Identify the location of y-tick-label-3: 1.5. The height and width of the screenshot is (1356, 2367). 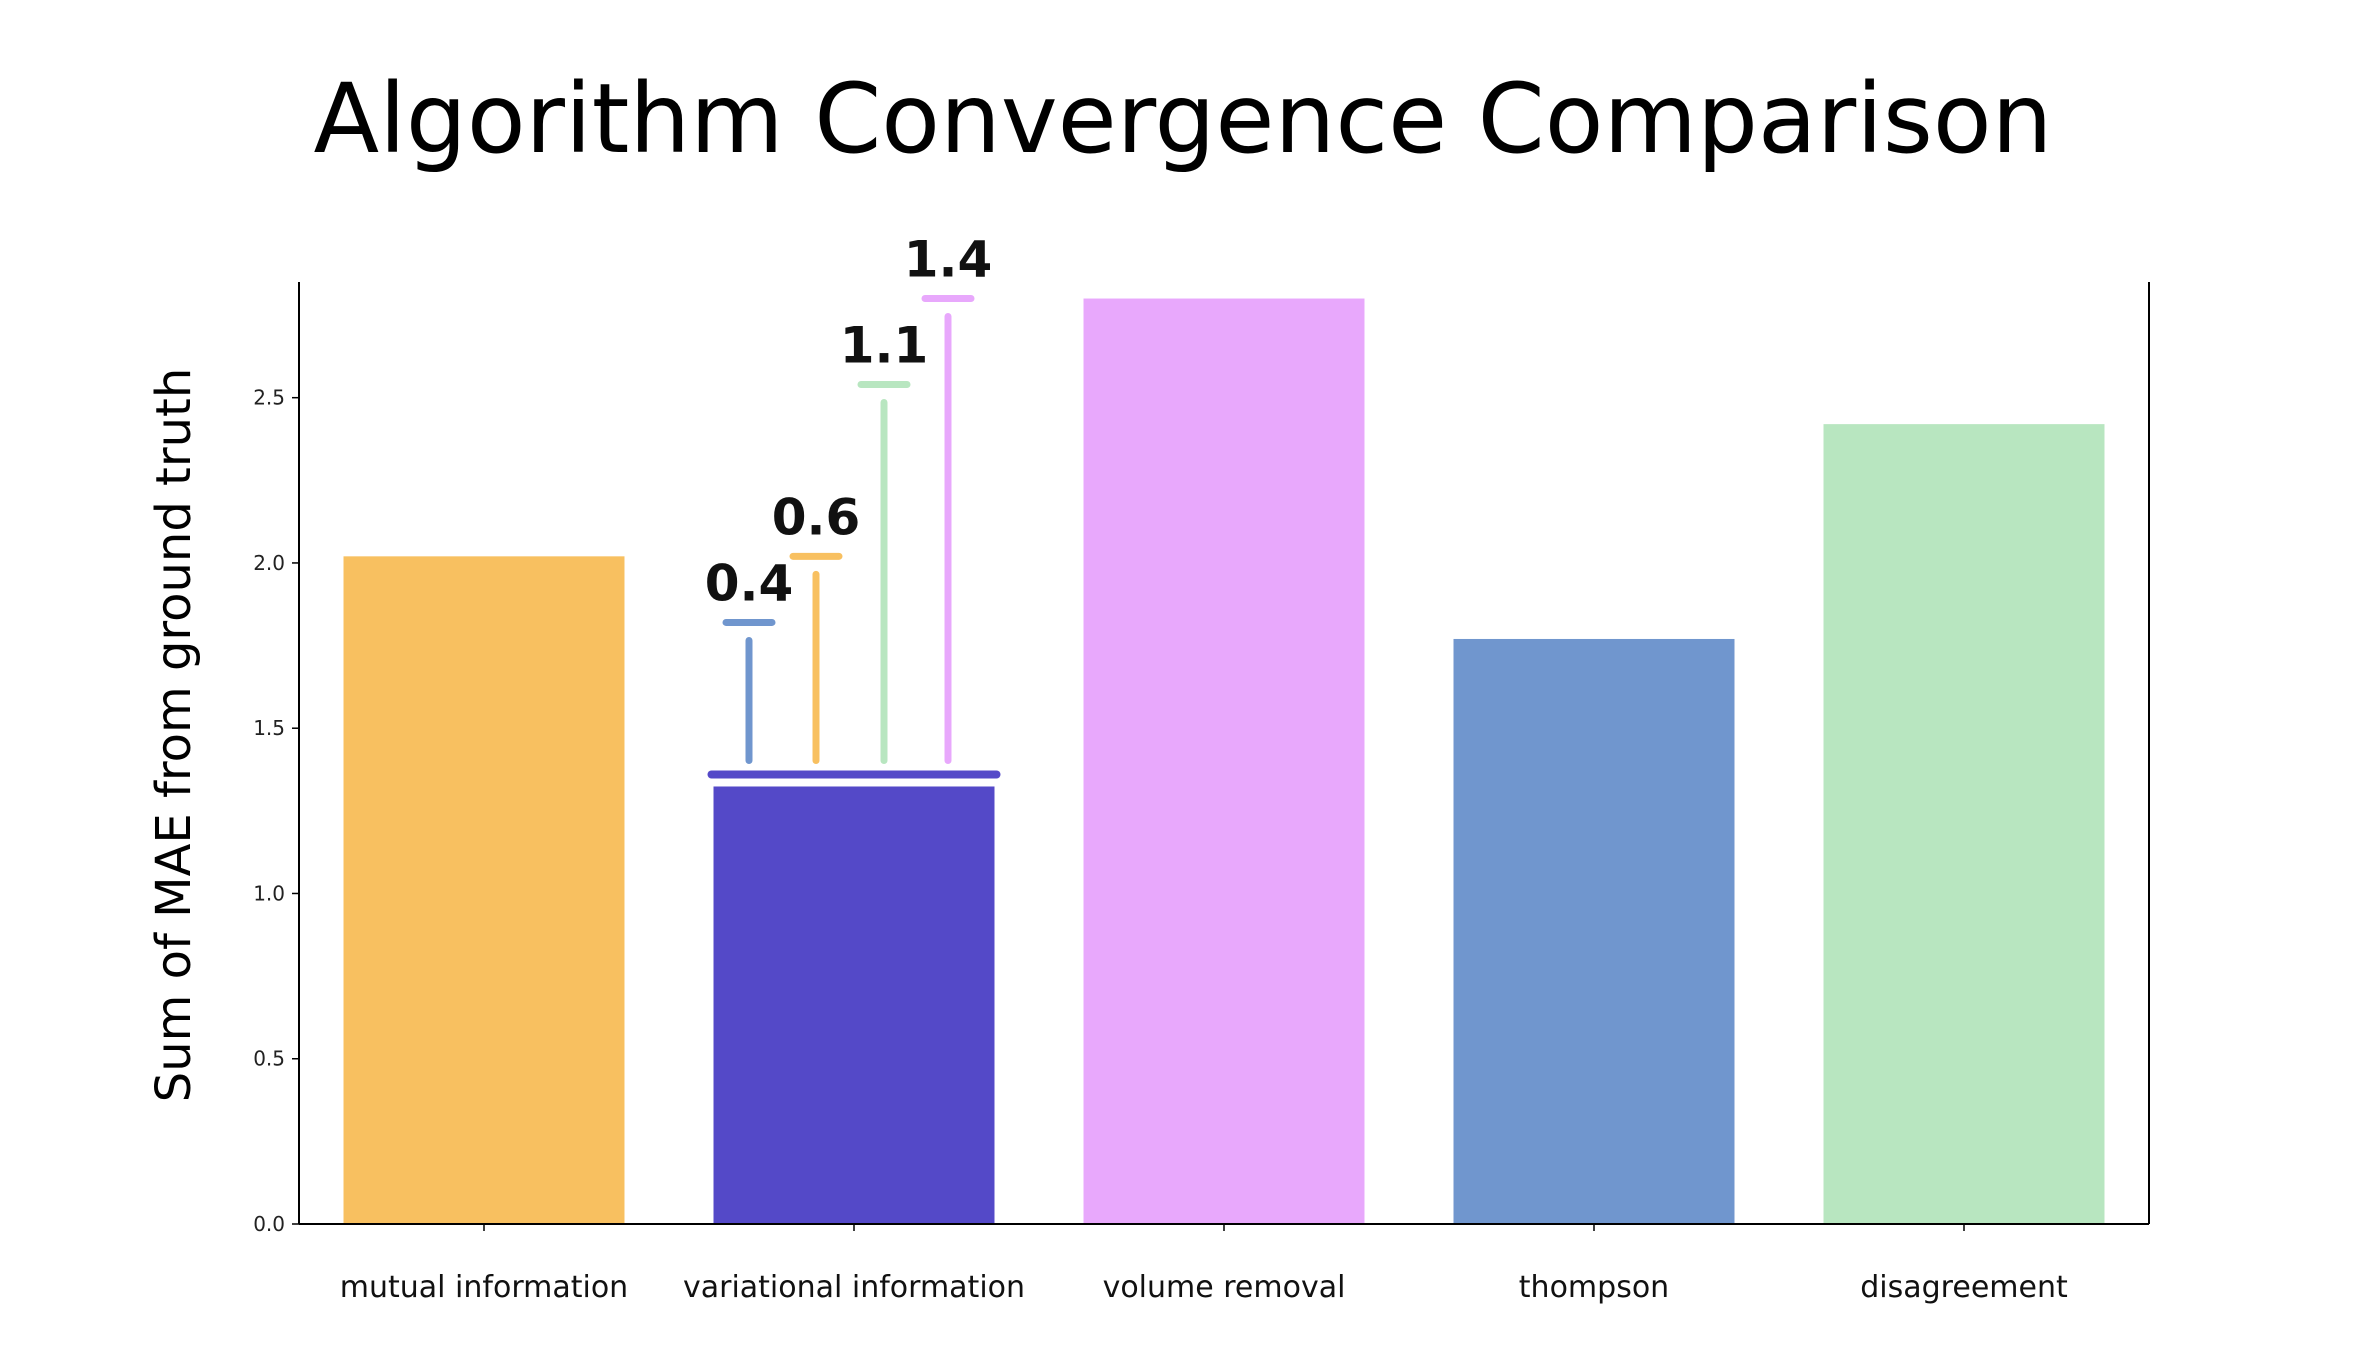
(269, 728).